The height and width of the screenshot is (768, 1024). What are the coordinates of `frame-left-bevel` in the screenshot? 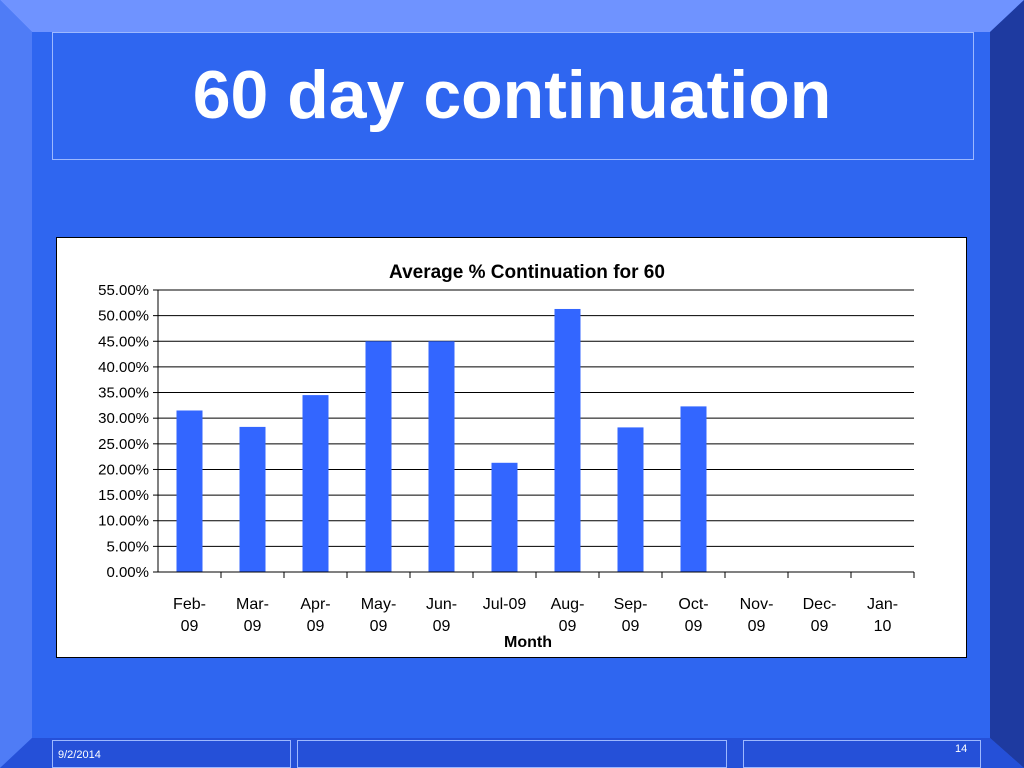 It's located at (16, 384).